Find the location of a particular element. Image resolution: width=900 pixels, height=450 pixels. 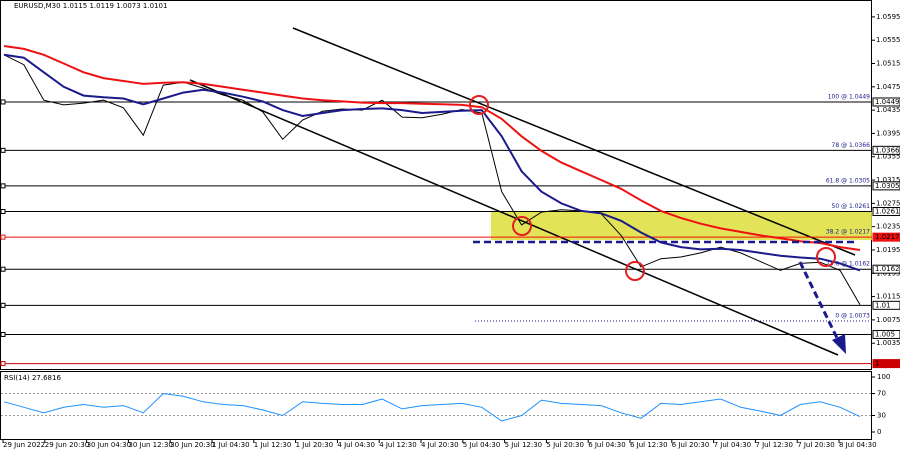

x-tick-label: 7 Jul 12:30 is located at coordinates (774, 445).